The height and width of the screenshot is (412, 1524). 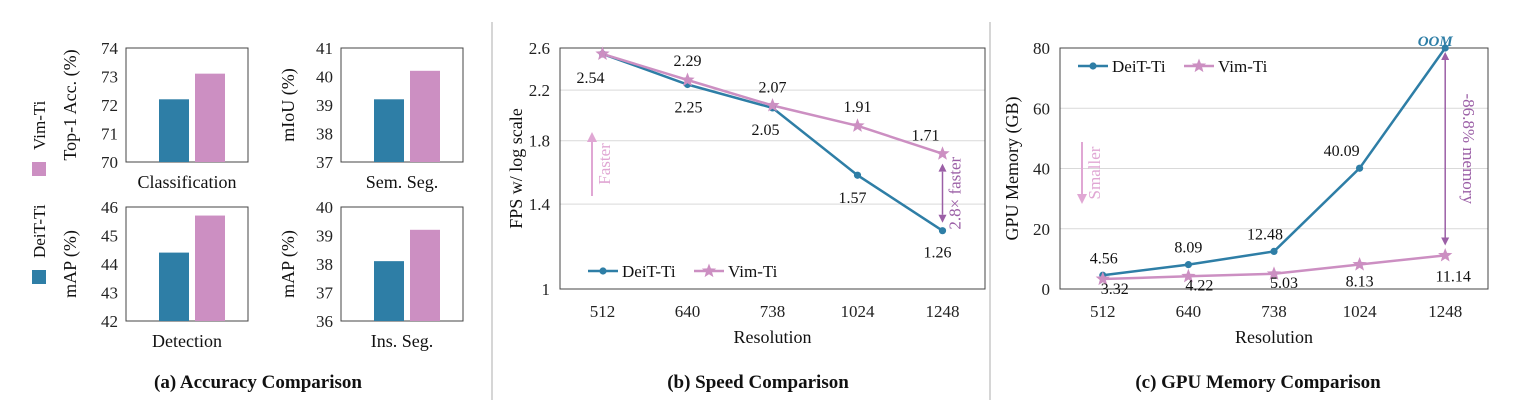 What do you see at coordinates (1199, 65) in the screenshot?
I see `legend-marker-vim` at bounding box center [1199, 65].